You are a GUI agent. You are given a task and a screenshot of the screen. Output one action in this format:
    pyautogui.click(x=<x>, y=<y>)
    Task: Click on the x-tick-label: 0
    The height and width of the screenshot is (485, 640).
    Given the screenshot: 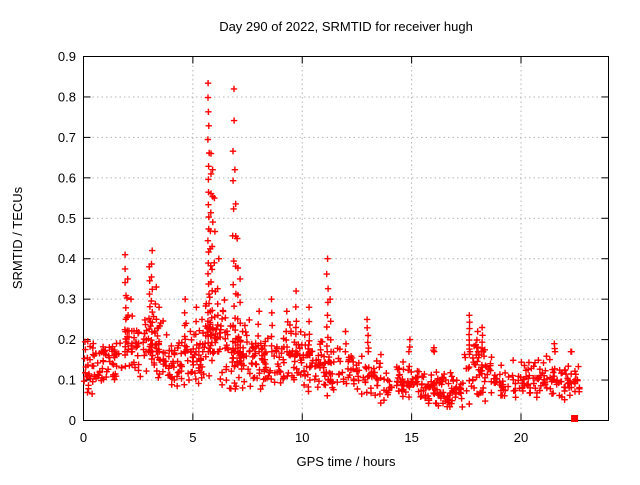 What is the action you would take?
    pyautogui.click(x=83, y=437)
    